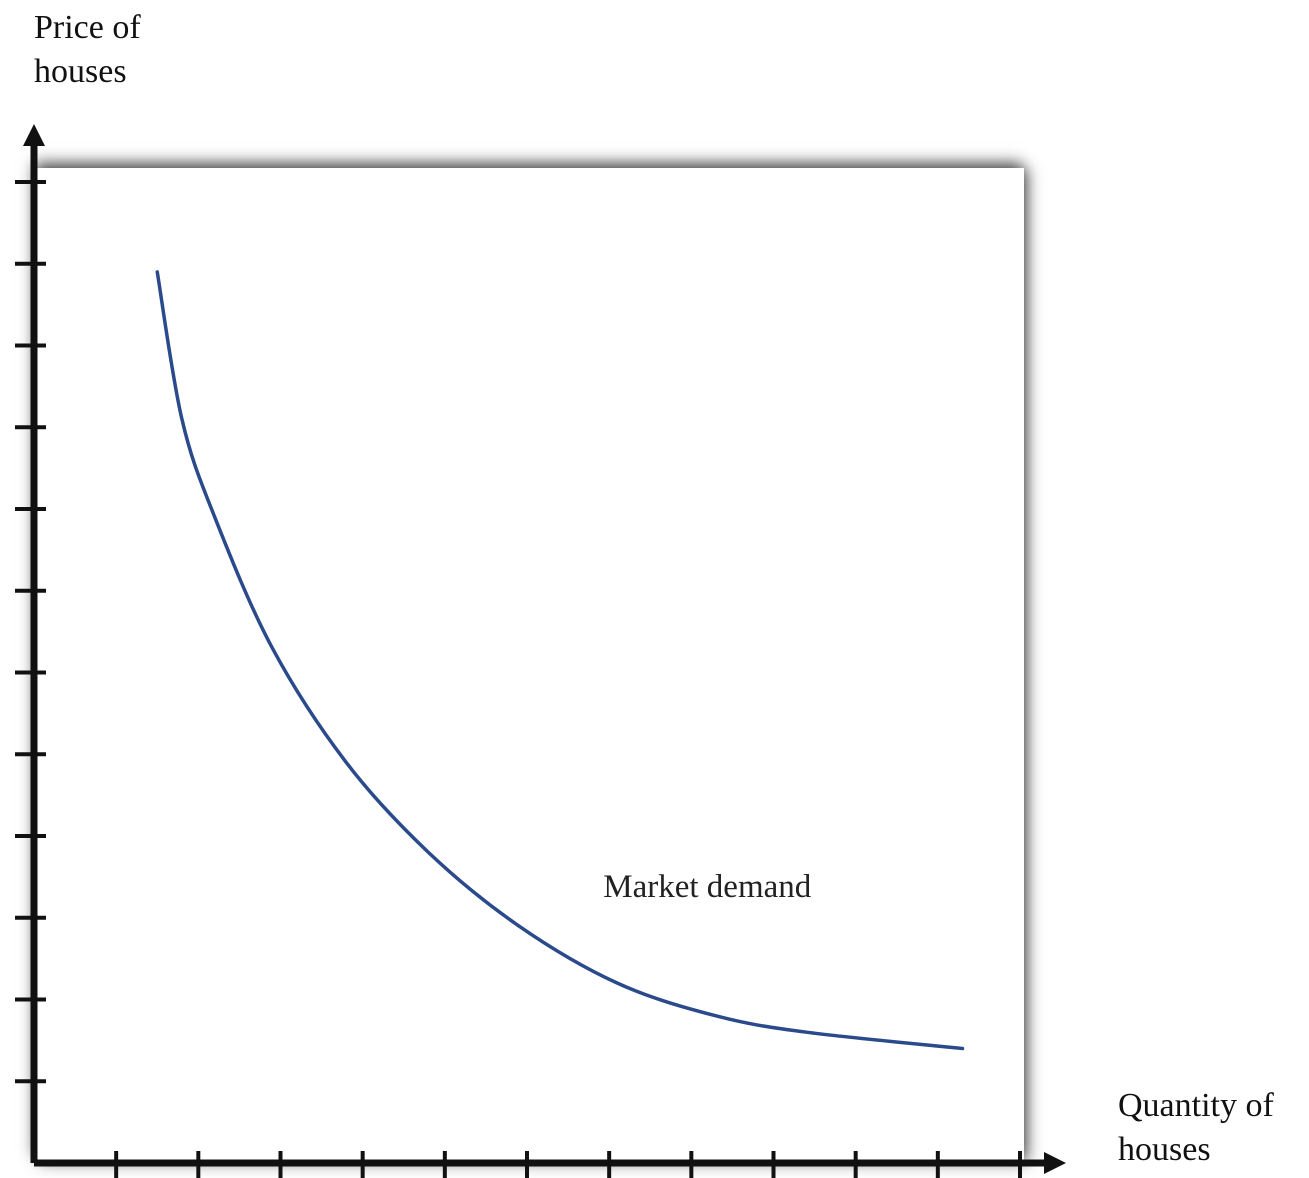 This screenshot has width=1309, height=1178. I want to click on market-demand-label: Market demand, so click(707, 887).